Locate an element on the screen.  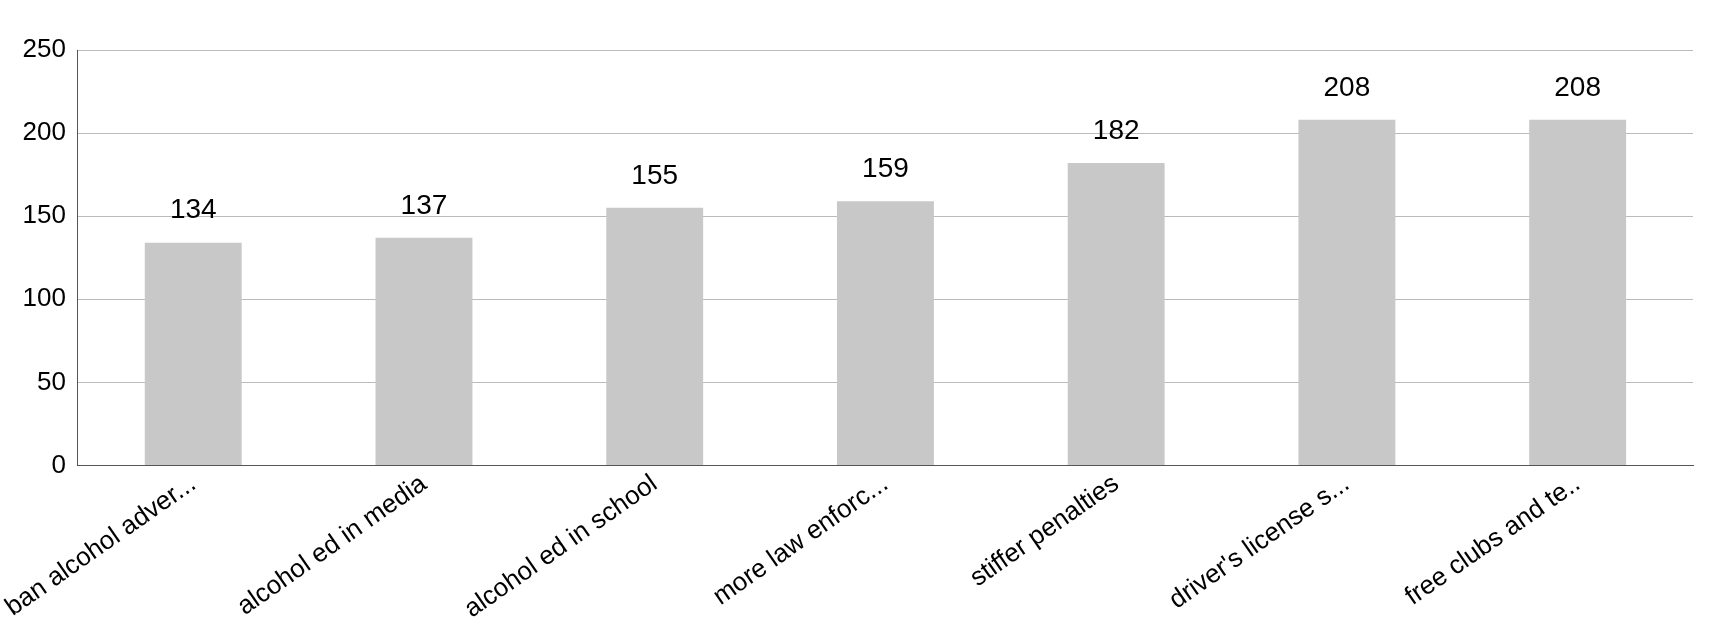
y-tick-label: 0 is located at coordinates (58, 463).